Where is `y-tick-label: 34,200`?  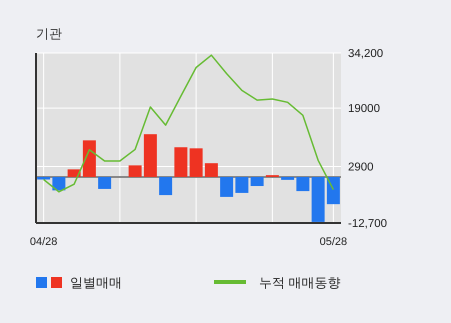 y-tick-label: 34,200 is located at coordinates (366, 54).